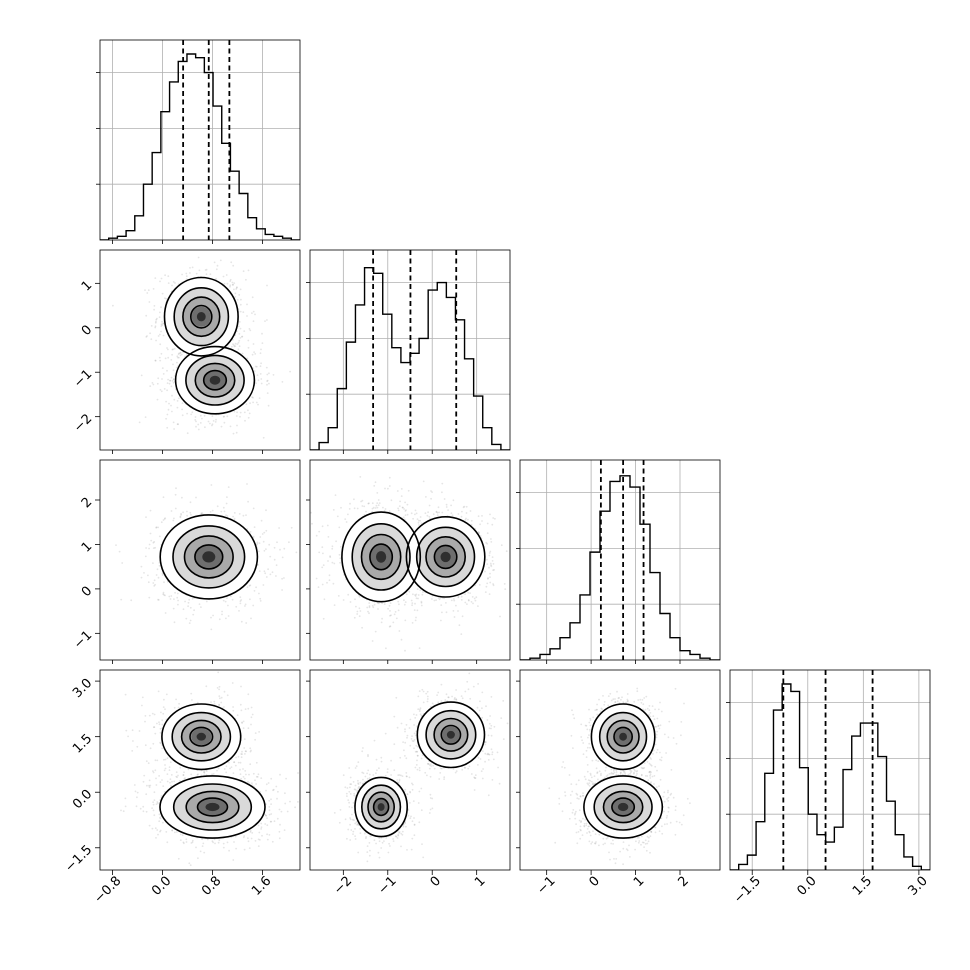  What do you see at coordinates (82, 743) in the screenshot?
I see `y-tick-label: 1.5` at bounding box center [82, 743].